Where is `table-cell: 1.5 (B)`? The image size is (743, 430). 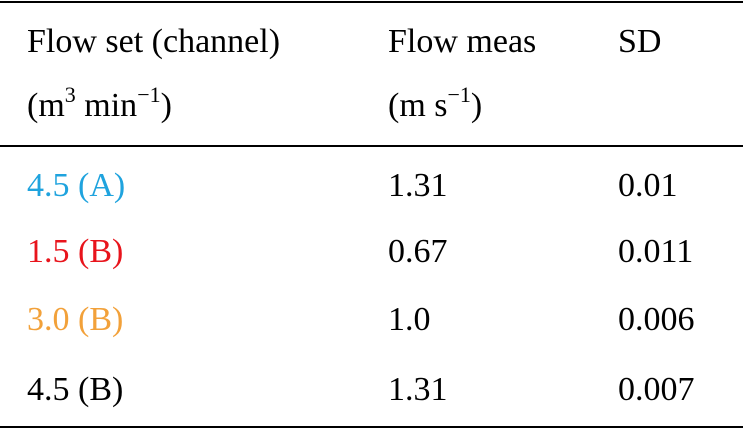 table-cell: 1.5 (B) is located at coordinates (75, 251).